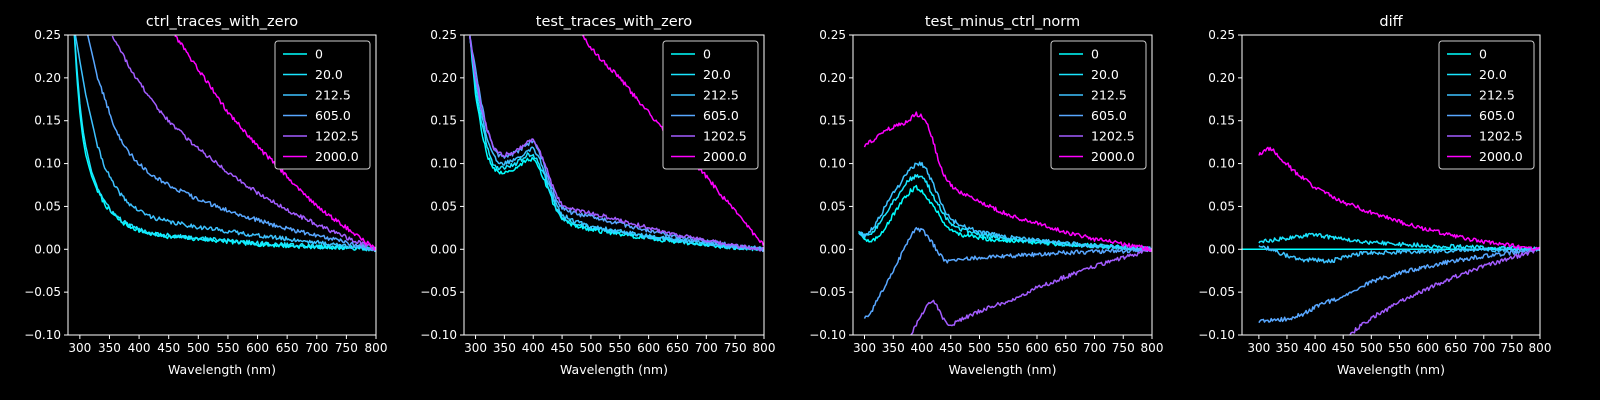  I want to click on chart-title: test_minus_ctrl_norm, so click(1002, 22).